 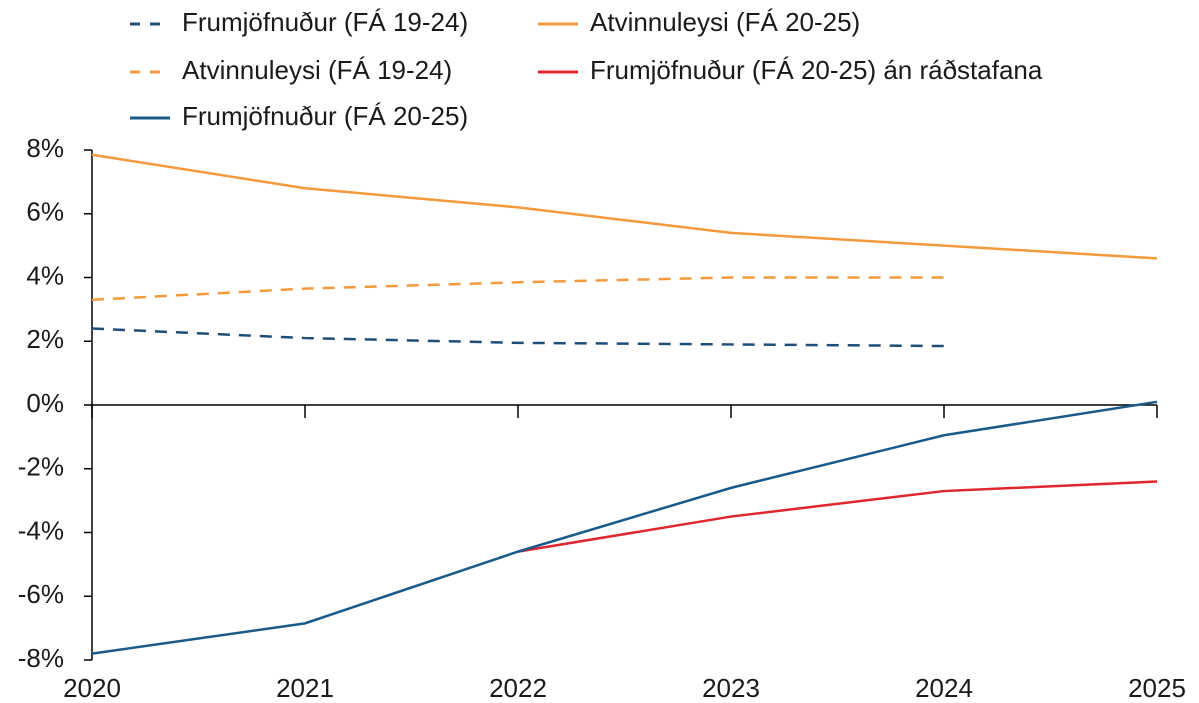 What do you see at coordinates (731, 688) in the screenshot?
I see `x-tick-label: 2023` at bounding box center [731, 688].